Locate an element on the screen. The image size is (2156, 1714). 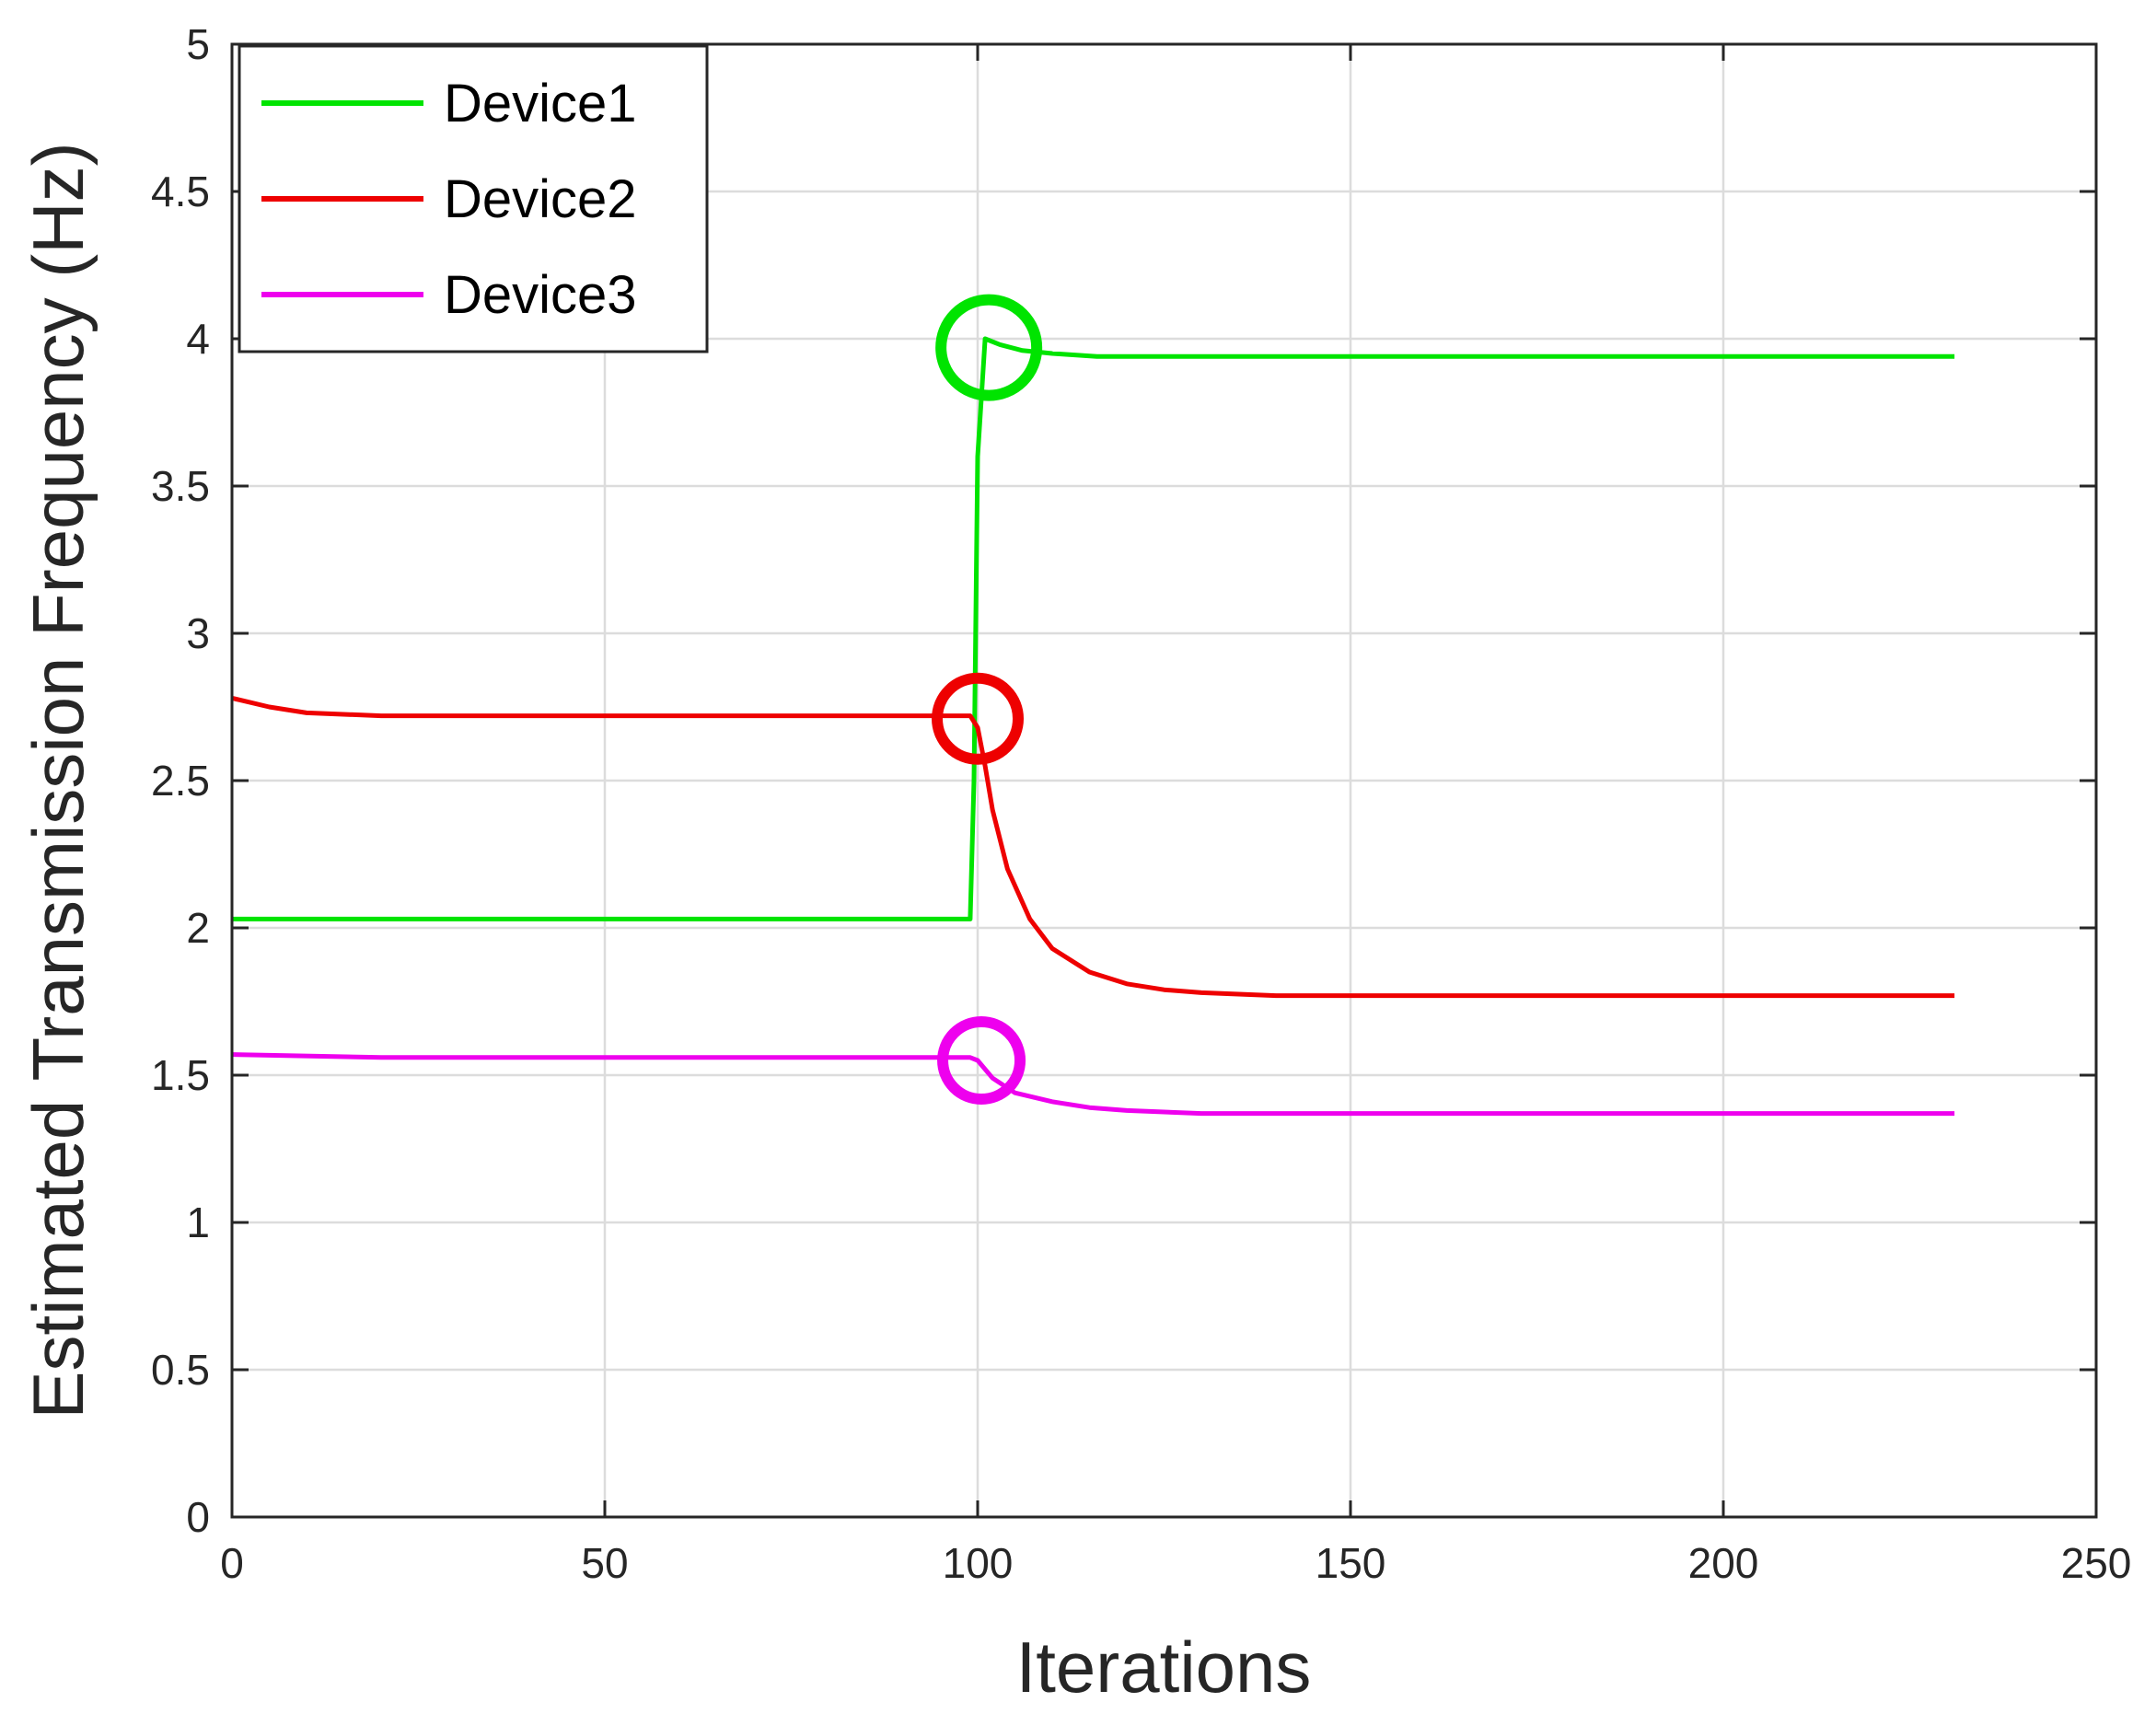
y-tick-label: 2.5 is located at coordinates (181, 781).